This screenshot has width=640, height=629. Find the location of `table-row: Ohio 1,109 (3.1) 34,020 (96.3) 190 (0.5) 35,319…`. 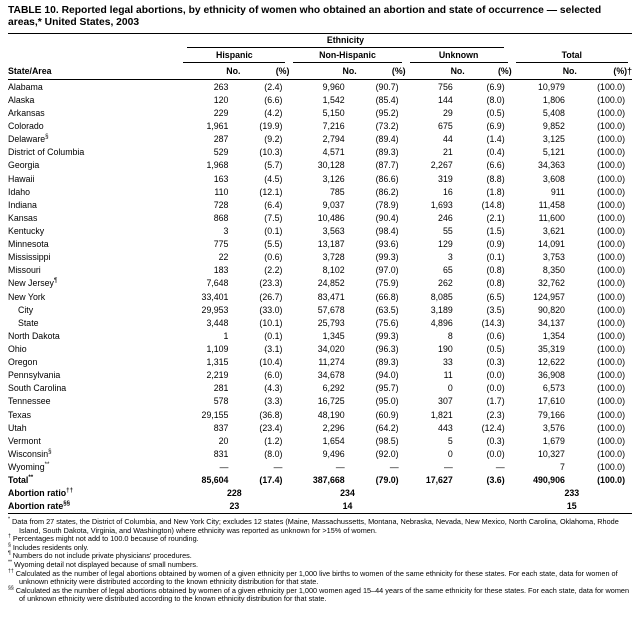

table-row: Ohio 1,109 (3.1) 34,020 (96.3) 190 (0.5) 35,319… is located at coordinates (320, 348).